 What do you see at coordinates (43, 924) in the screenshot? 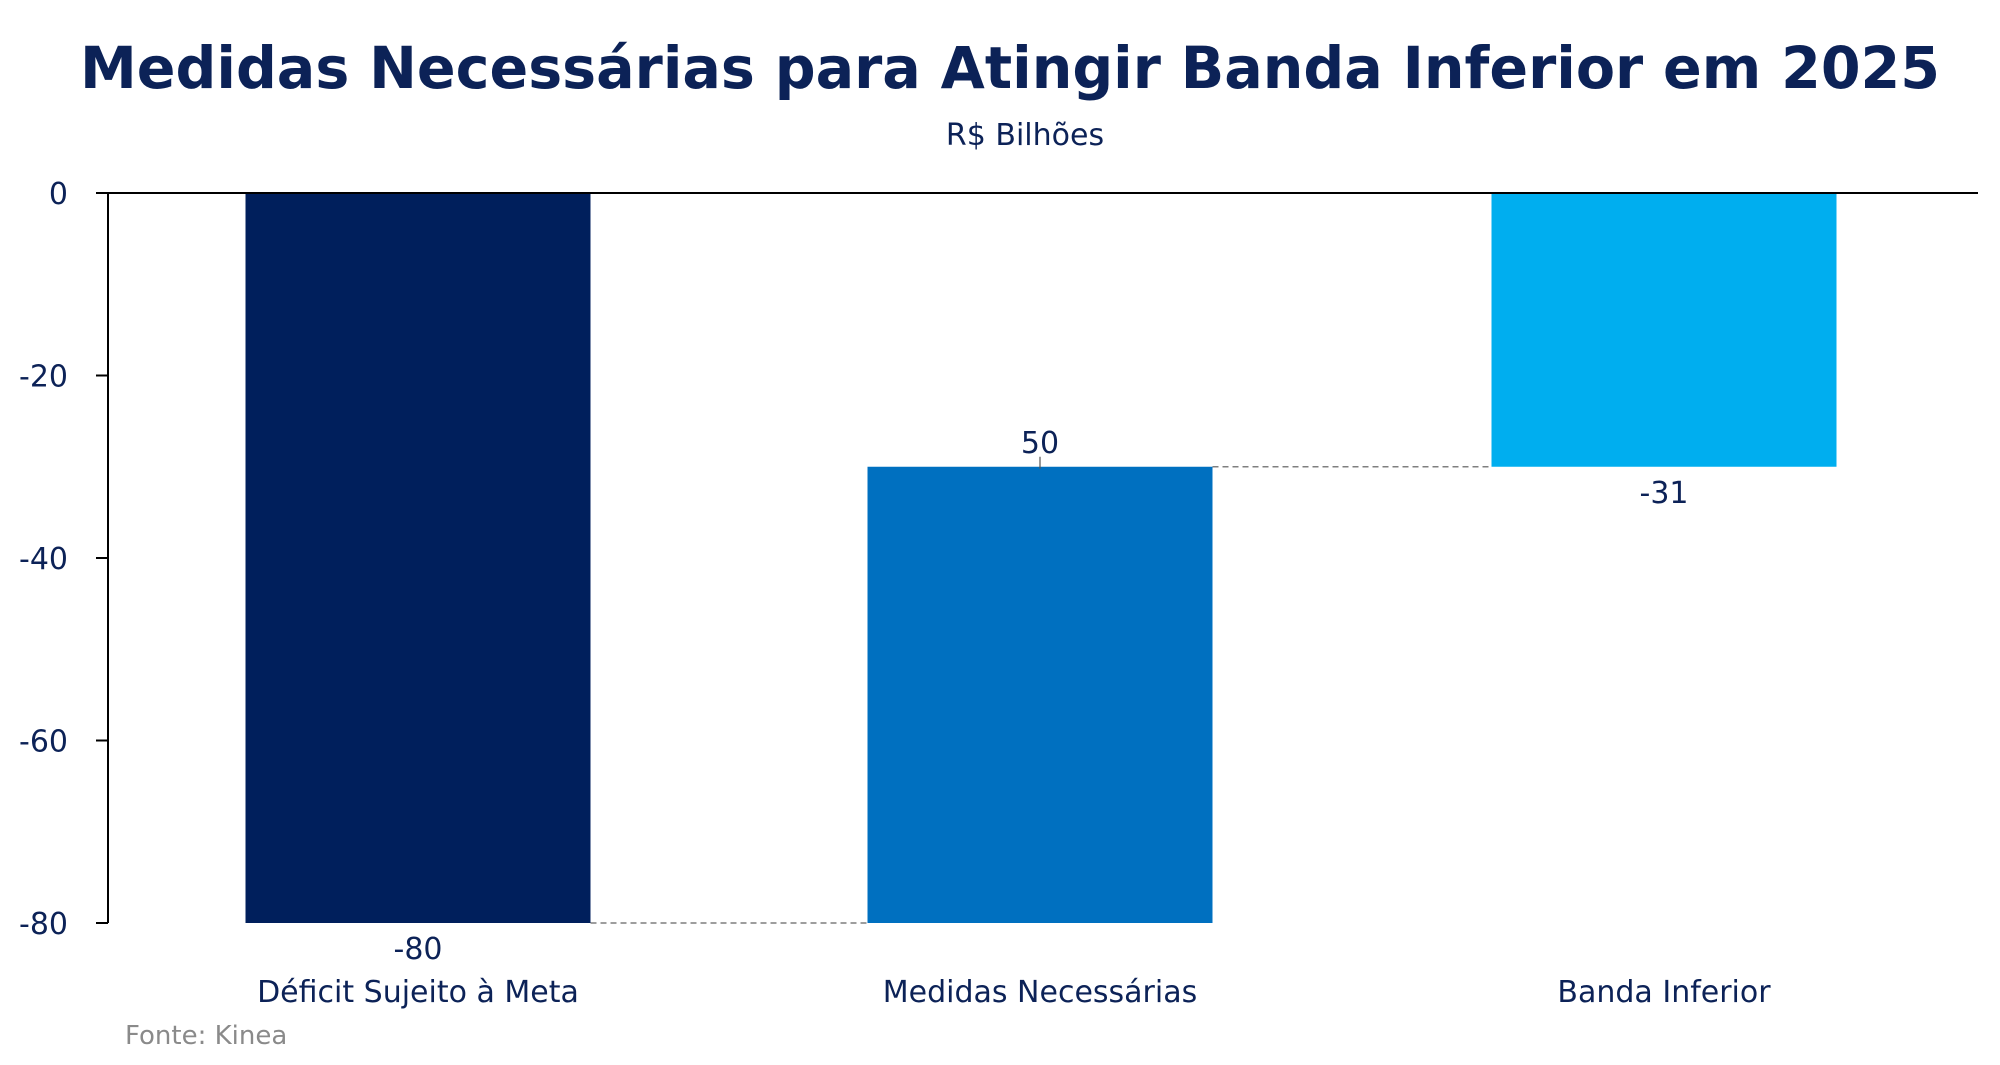
I see `y-tick-label-4: -80` at bounding box center [43, 924].